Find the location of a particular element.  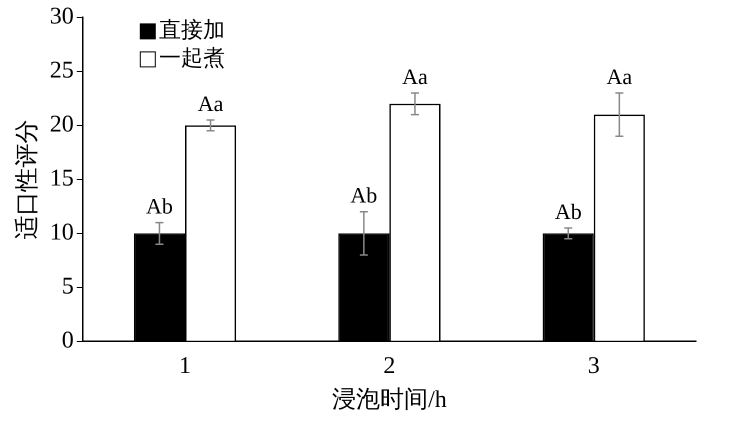

y-tick-label: 30 is located at coordinates (62, 17).